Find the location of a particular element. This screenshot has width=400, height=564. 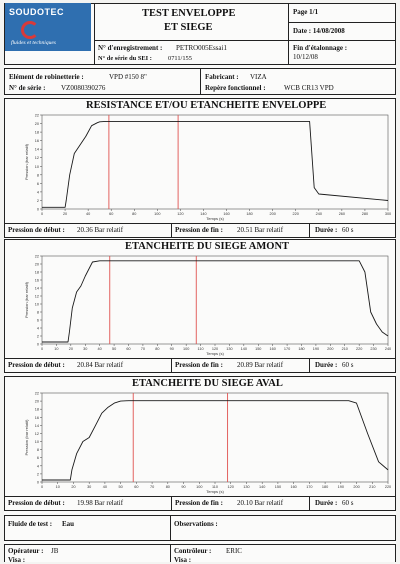

valve-element-value: VPD #150 8" is located at coordinates (128, 77).